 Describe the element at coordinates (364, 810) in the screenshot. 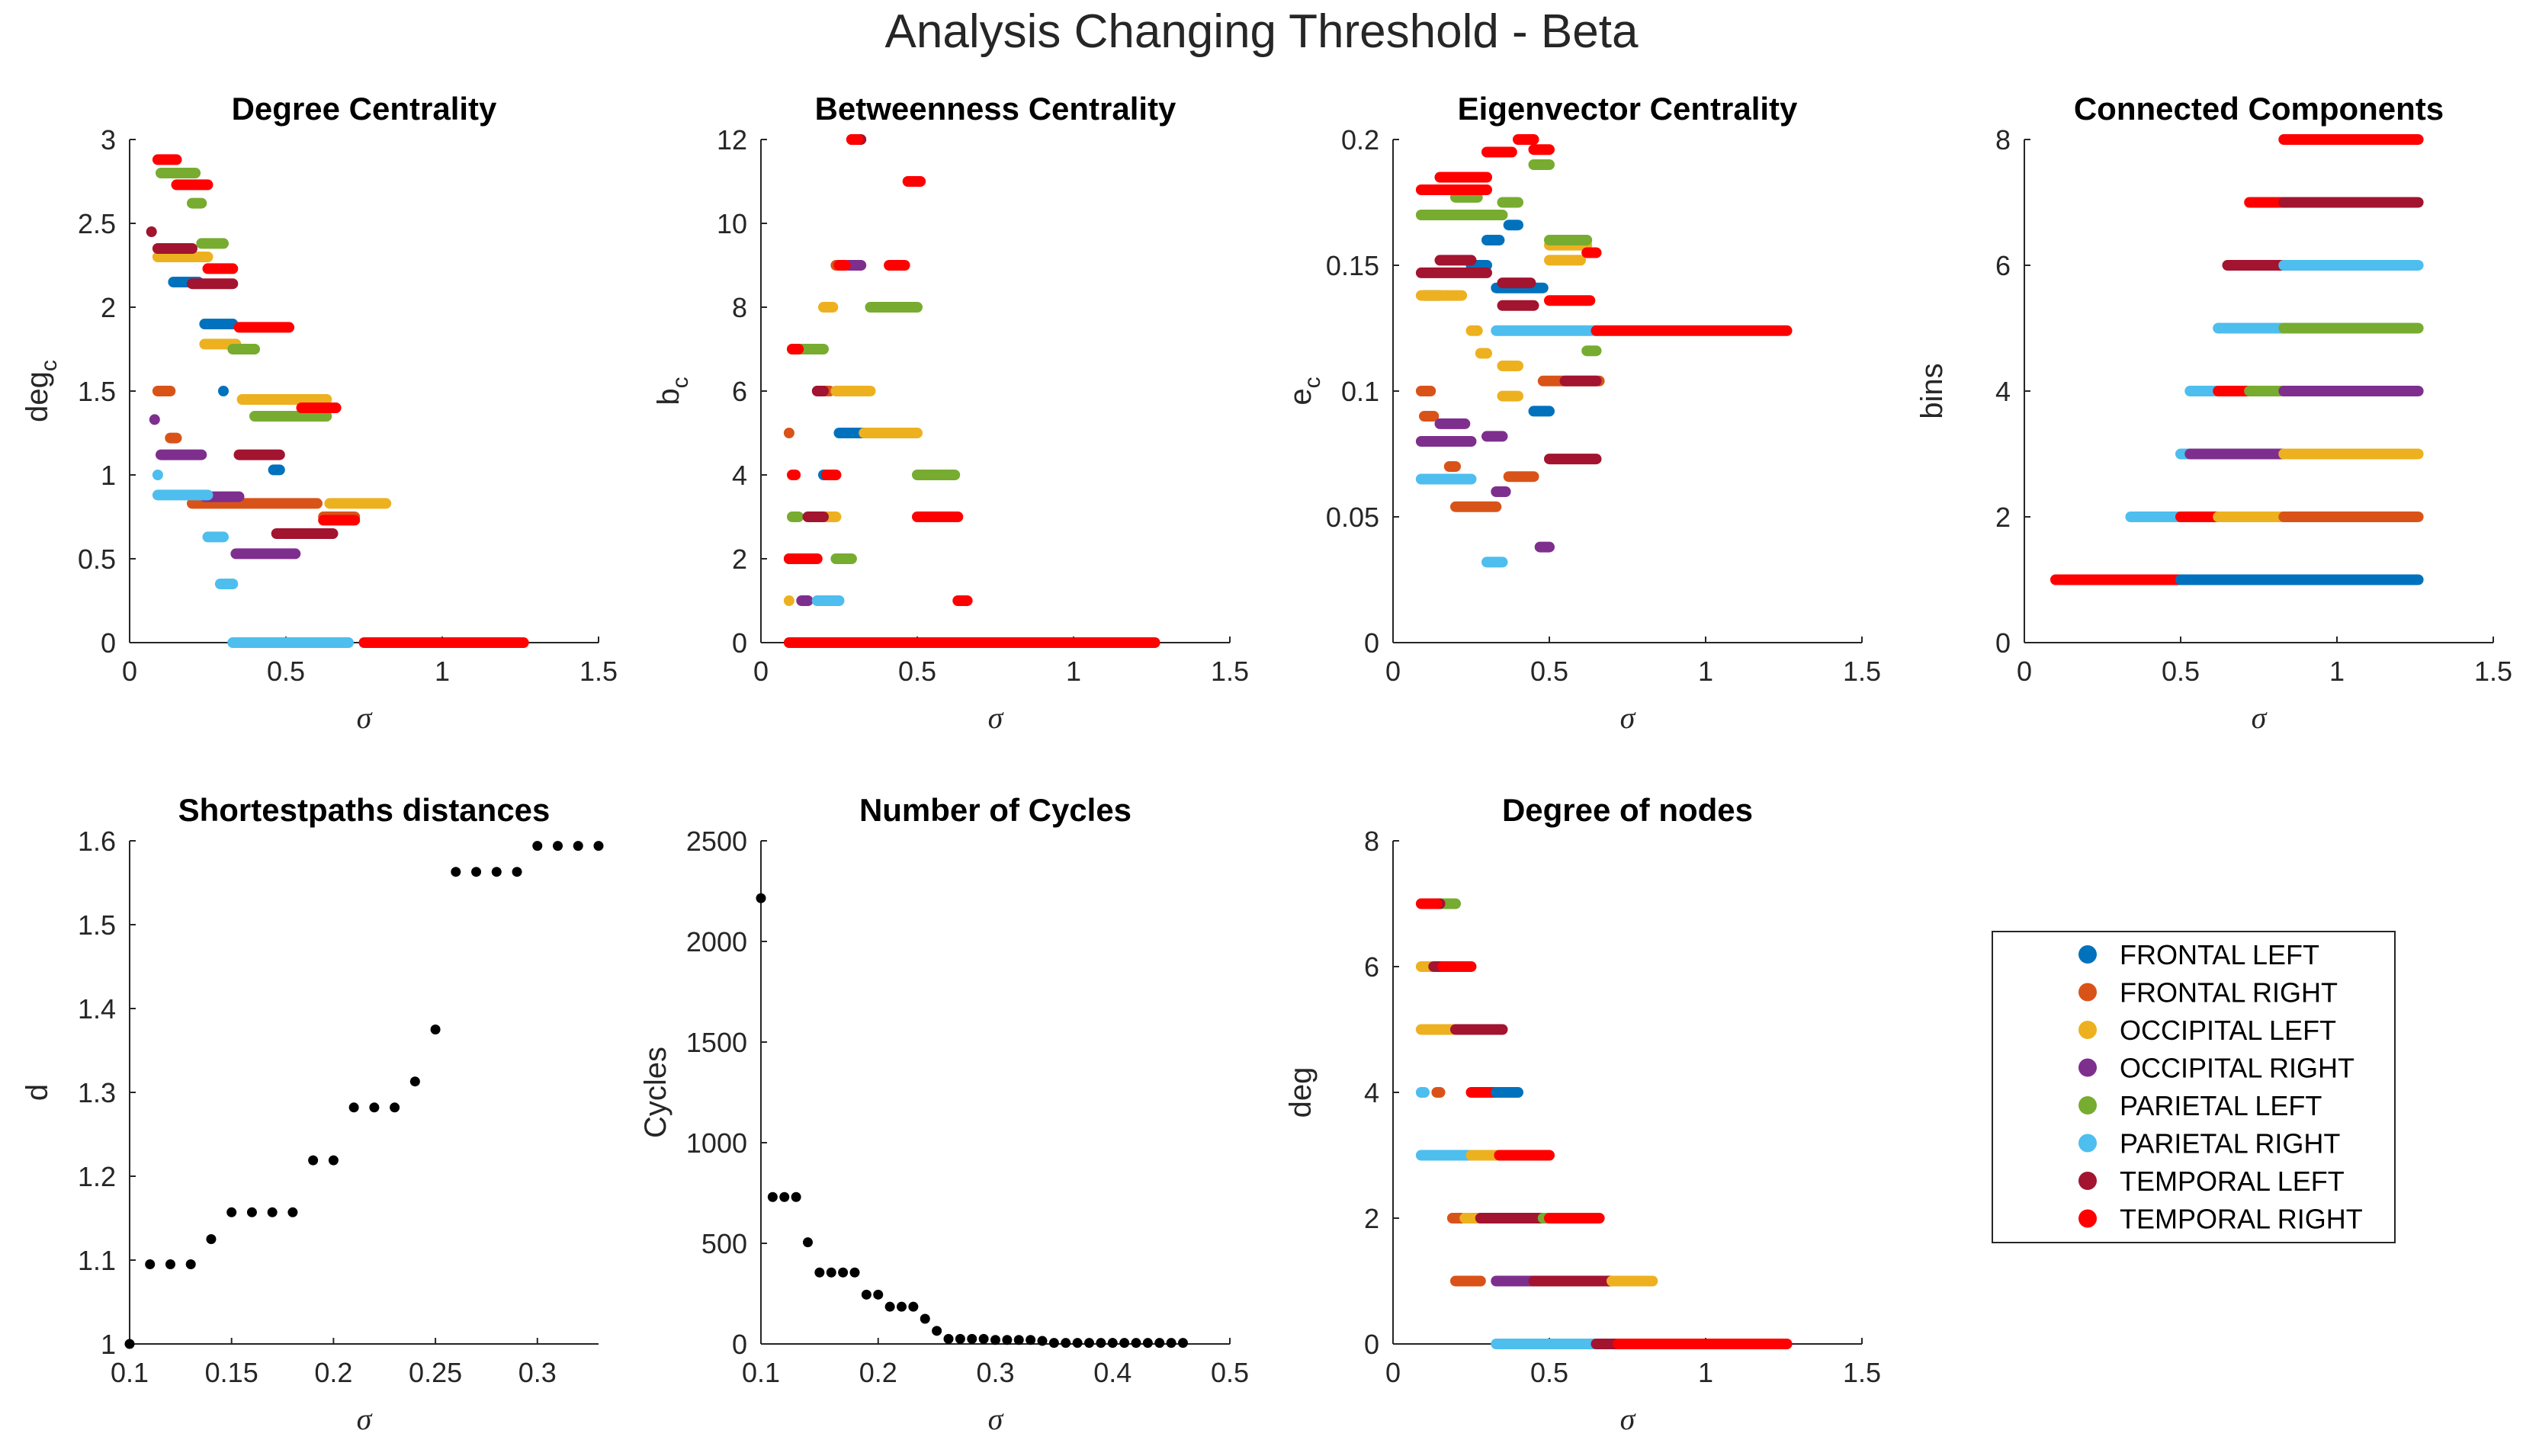

I see `chart-title: Shortestpaths distances` at that location.